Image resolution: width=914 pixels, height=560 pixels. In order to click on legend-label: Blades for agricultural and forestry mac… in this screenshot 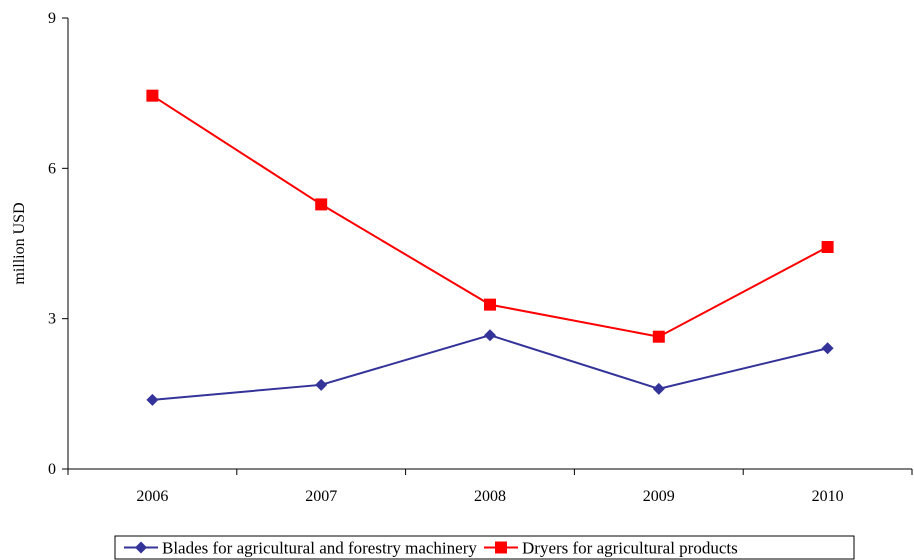, I will do `click(319, 548)`.